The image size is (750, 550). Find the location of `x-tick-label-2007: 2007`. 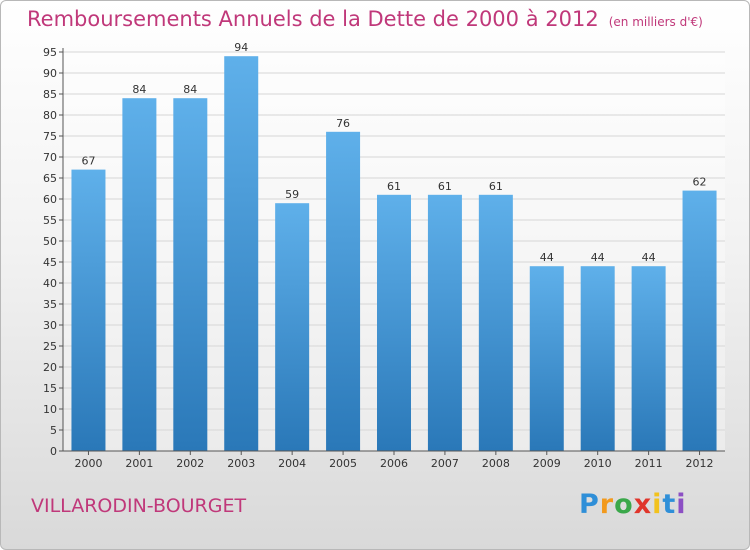

x-tick-label-2007: 2007 is located at coordinates (445, 463).